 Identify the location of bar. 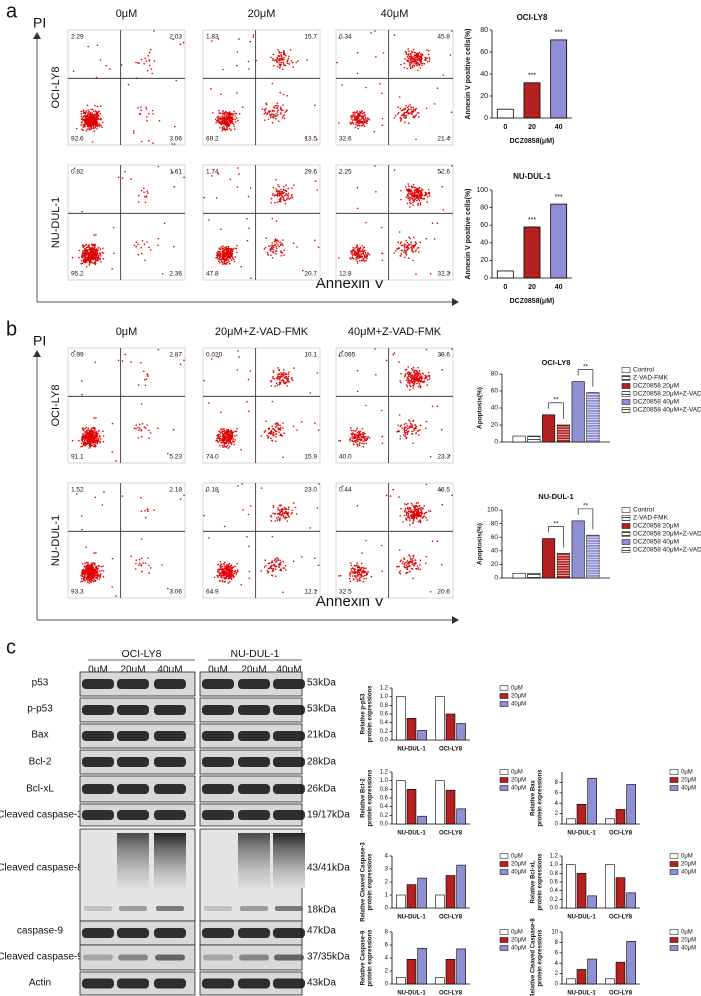
(593, 556).